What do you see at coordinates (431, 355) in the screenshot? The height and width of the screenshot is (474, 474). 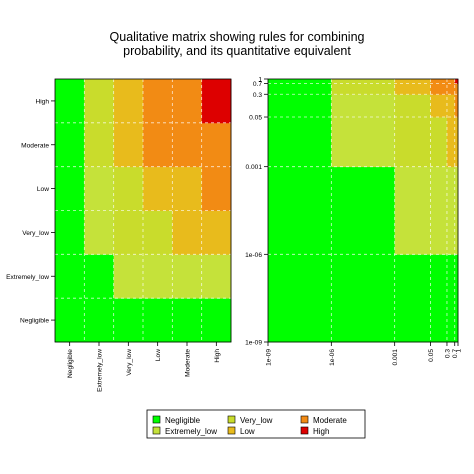 I see `x-tick-label: 0.05` at bounding box center [431, 355].